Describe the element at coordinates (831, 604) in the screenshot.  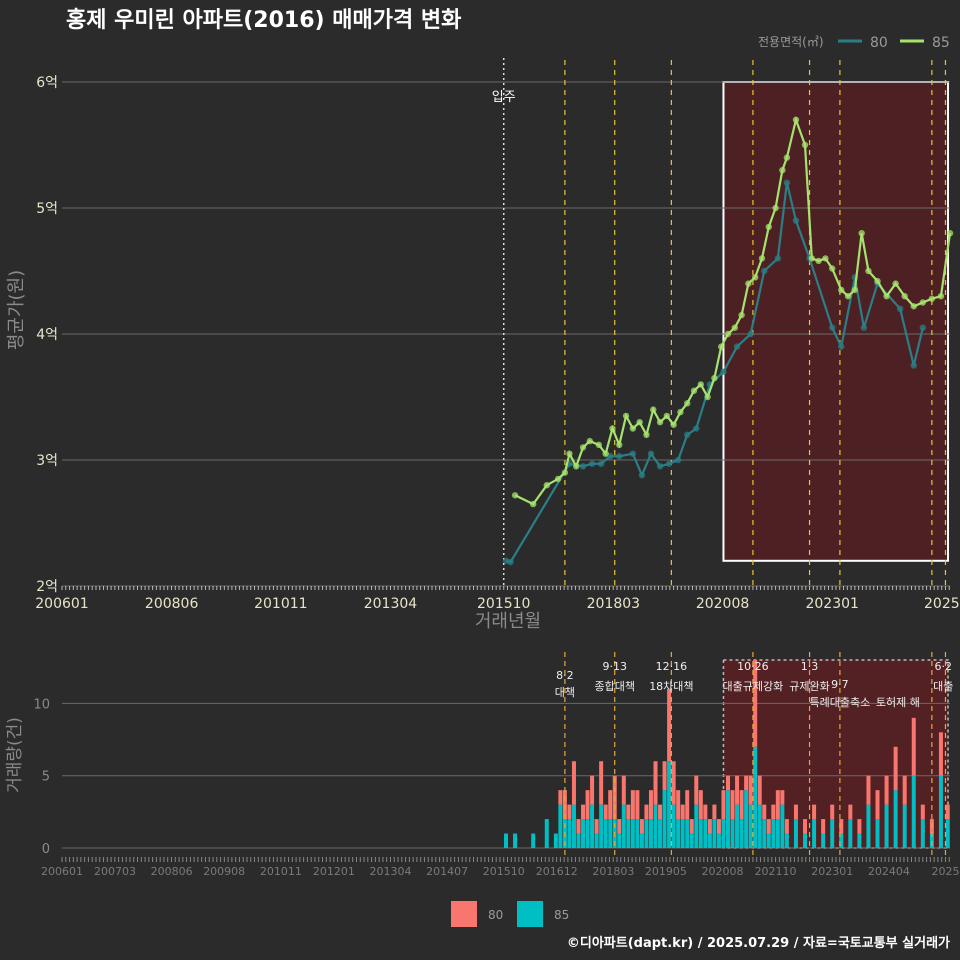
I see `x-tick-label: 202301` at that location.